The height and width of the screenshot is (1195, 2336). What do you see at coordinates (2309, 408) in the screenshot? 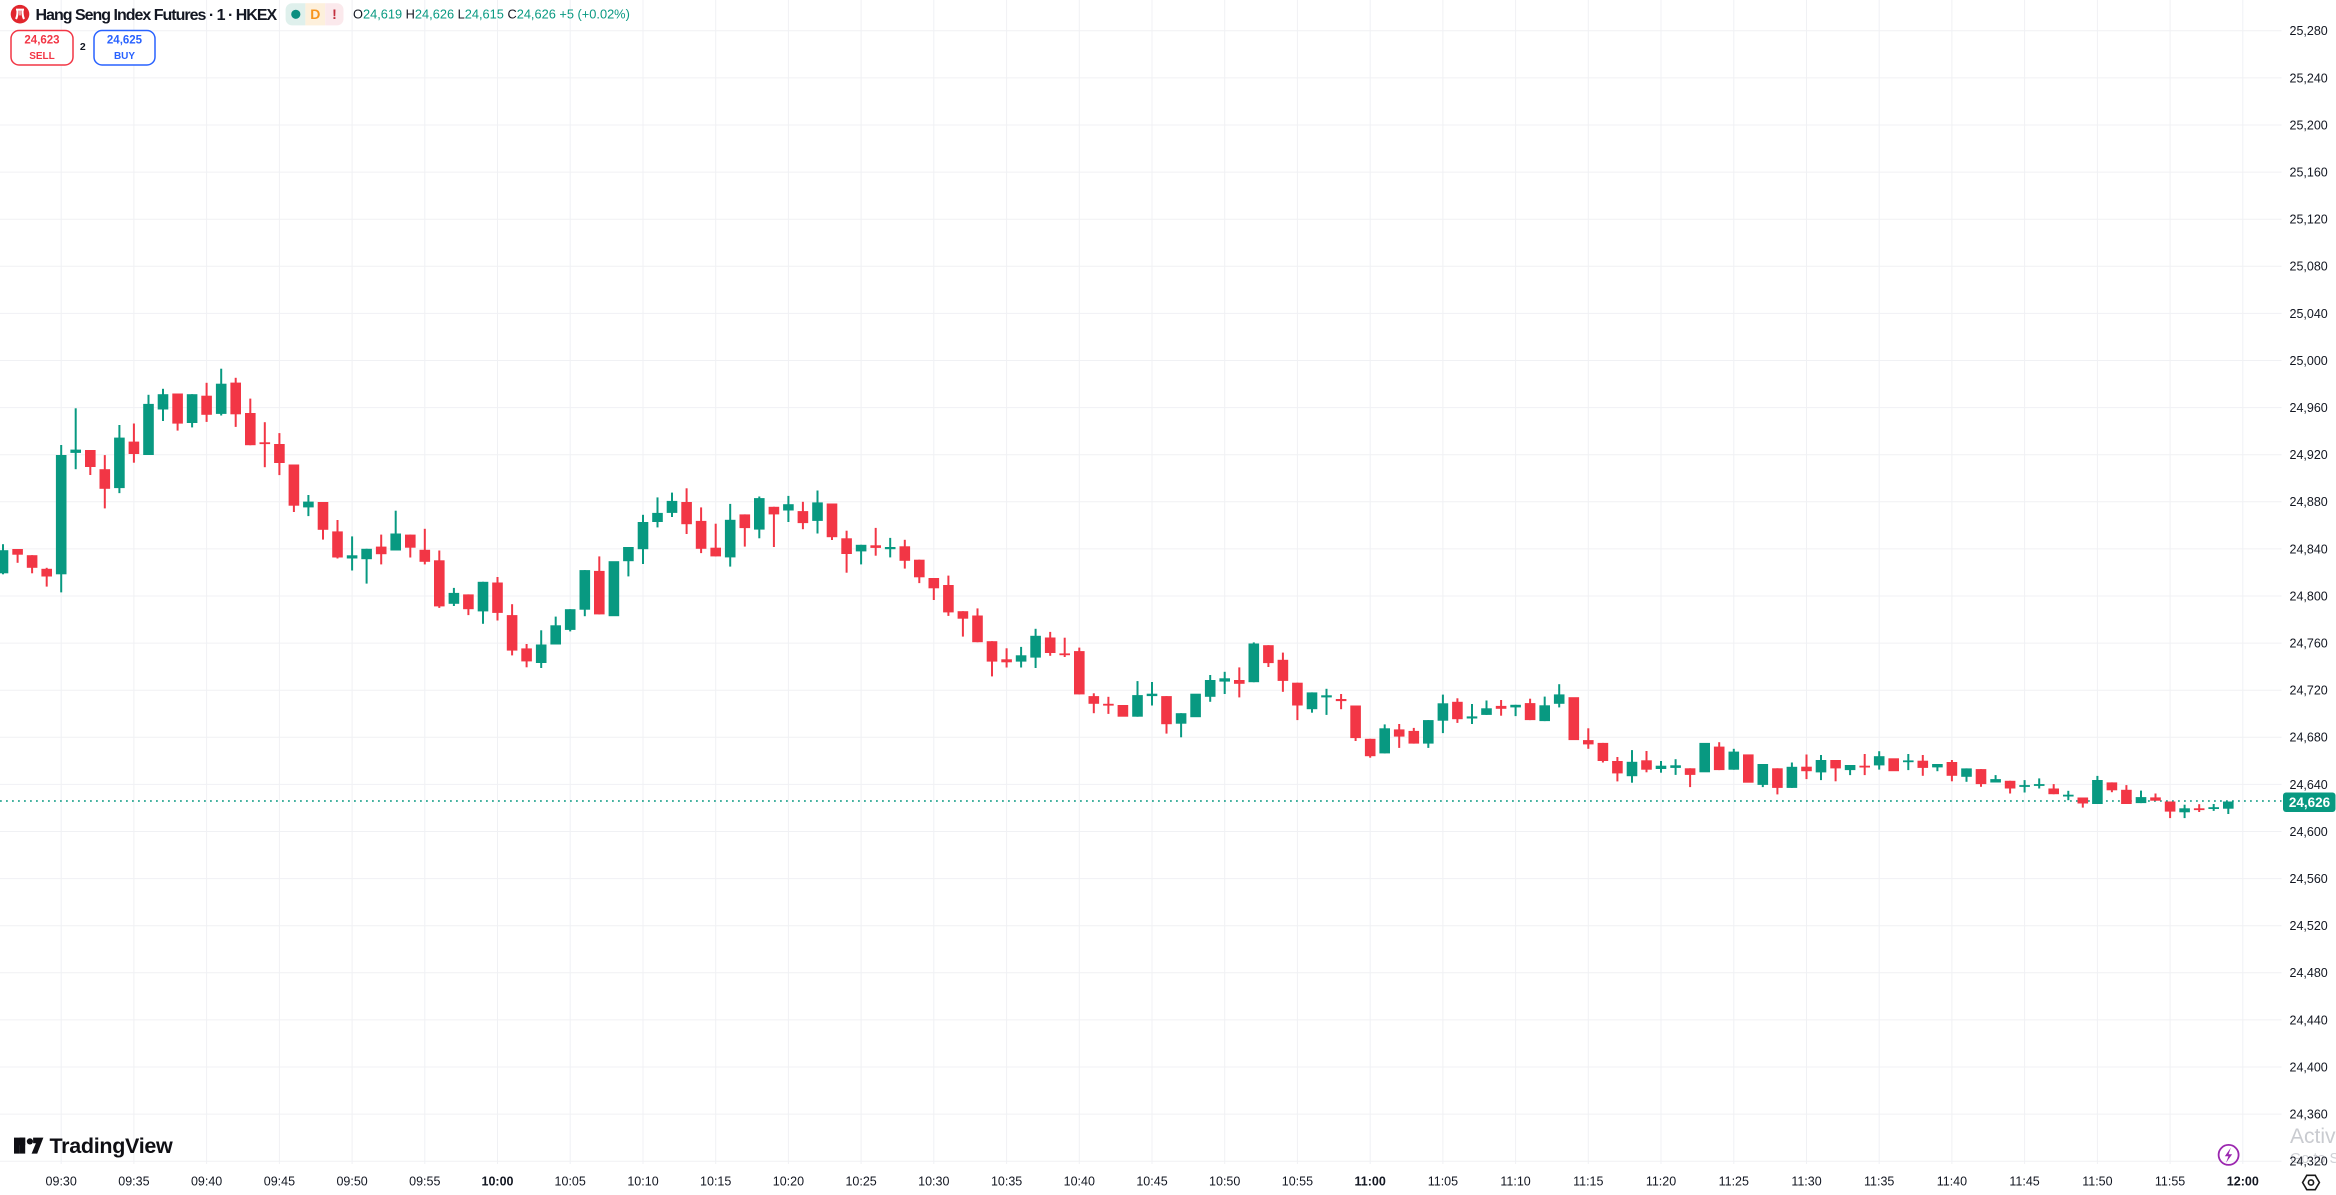
I see `svg-text: 24,960` at bounding box center [2309, 408].